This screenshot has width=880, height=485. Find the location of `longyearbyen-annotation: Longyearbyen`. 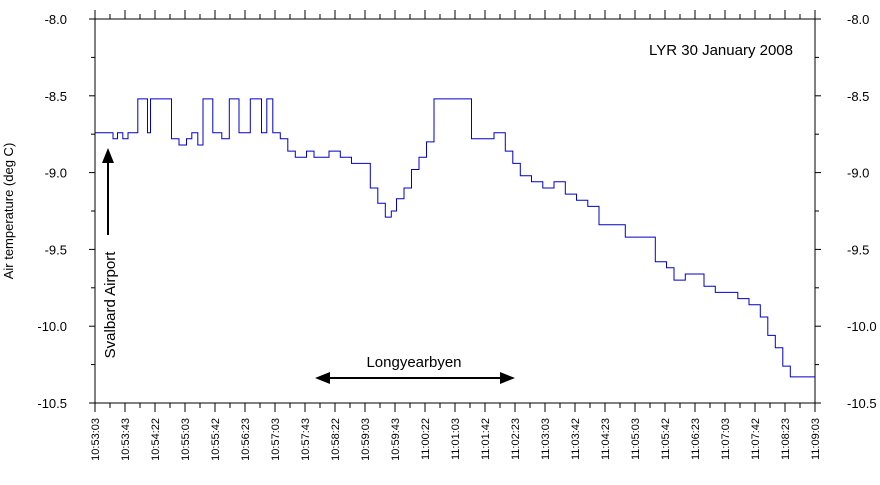

longyearbyen-annotation: Longyearbyen is located at coordinates (415, 369).